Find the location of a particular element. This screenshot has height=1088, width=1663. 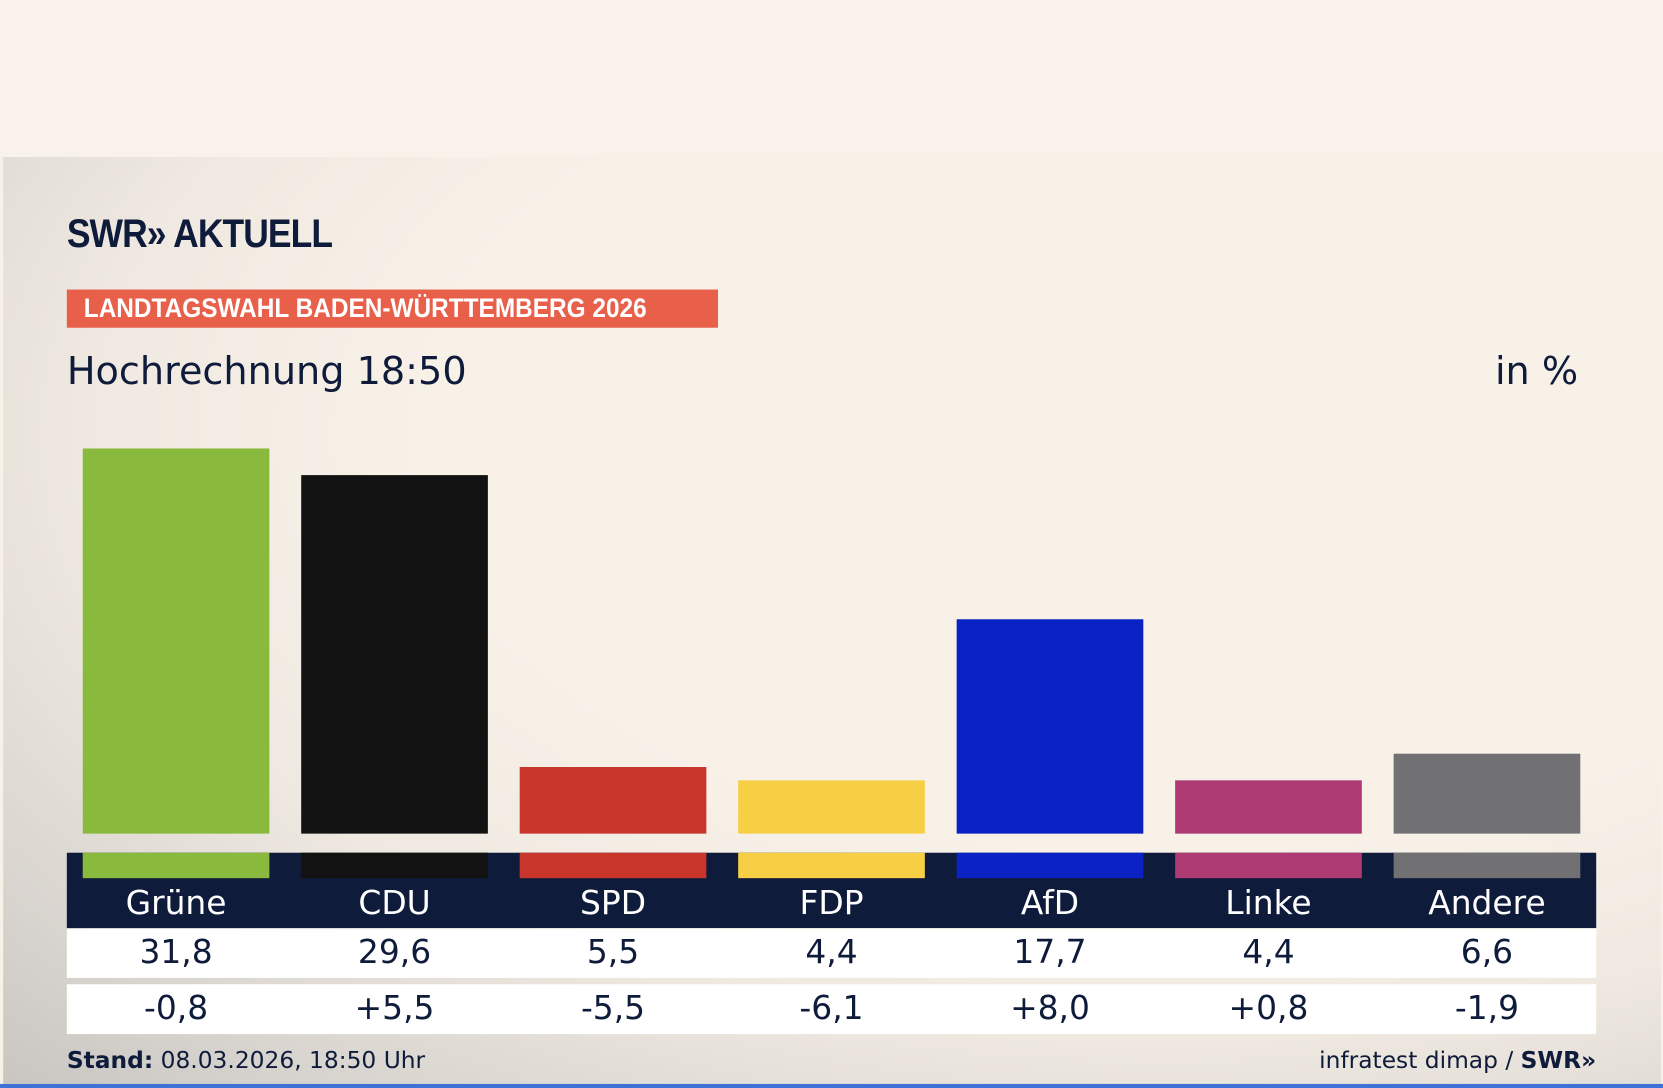

banner-text: LANDTAGSWAHL BADEN-WÜRTTEMBERG 2026 is located at coordinates (365, 308).